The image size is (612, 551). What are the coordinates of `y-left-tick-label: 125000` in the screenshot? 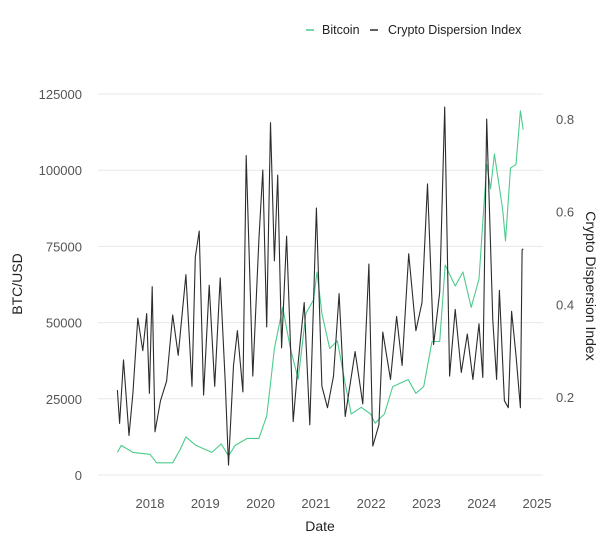 It's located at (60, 94).